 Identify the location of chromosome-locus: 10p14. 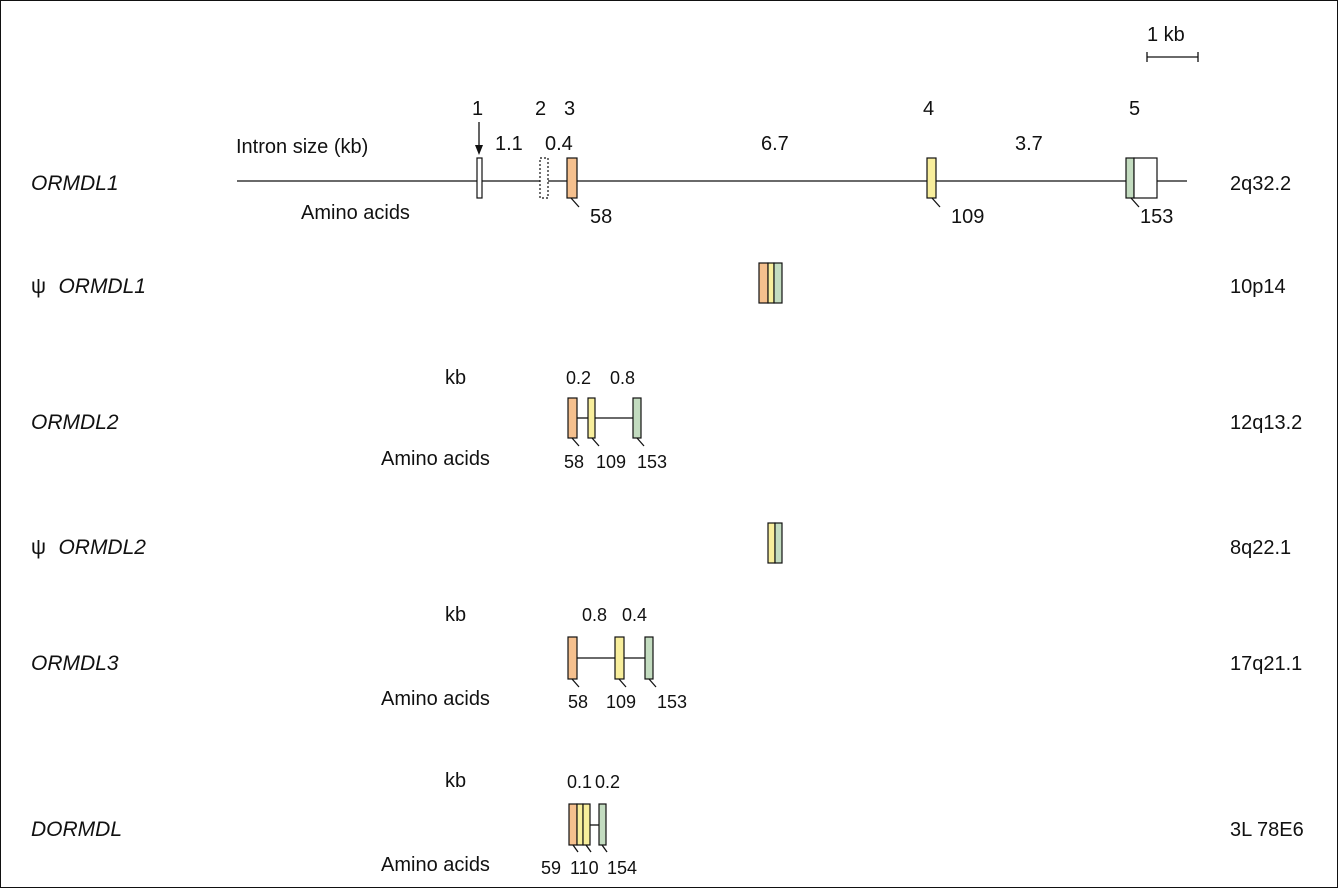
(1258, 287).